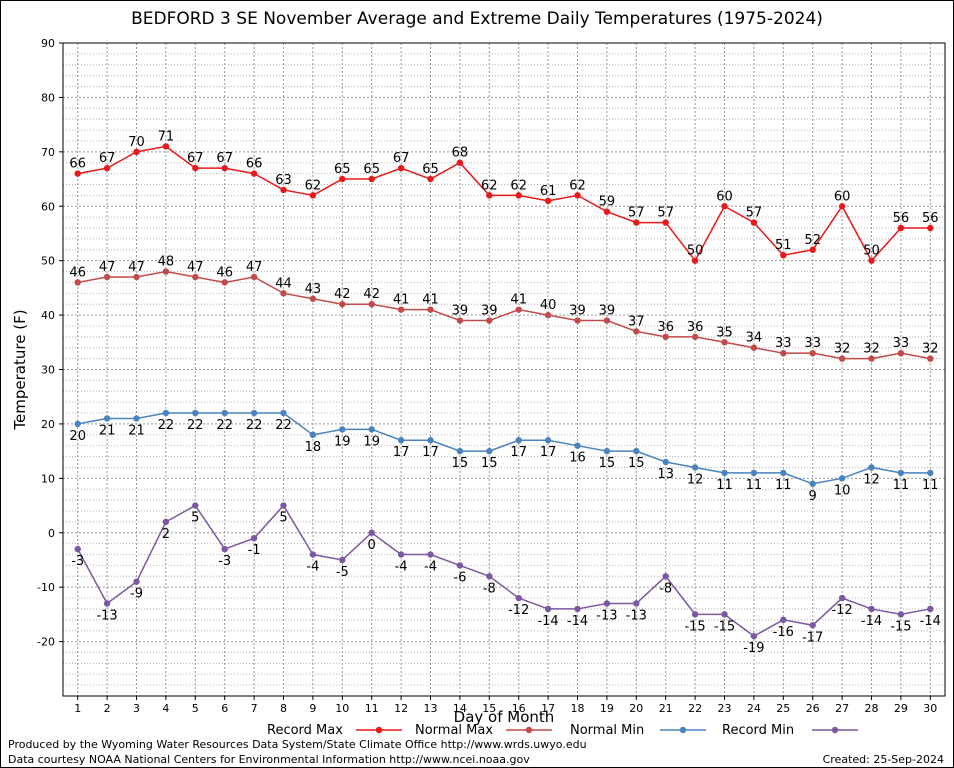 The image size is (954, 768). Describe the element at coordinates (48, 424) in the screenshot. I see `y-tick-label: 20` at that location.